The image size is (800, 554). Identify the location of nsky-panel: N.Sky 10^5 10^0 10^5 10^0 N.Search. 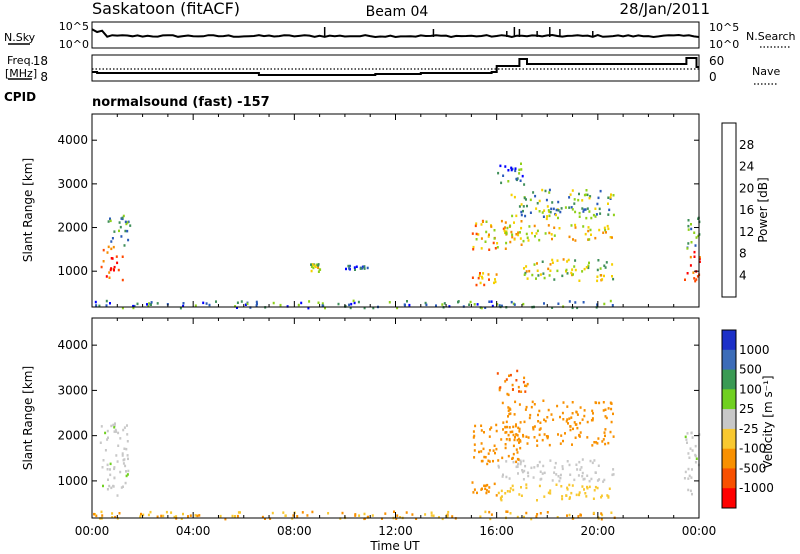
(400, 35).